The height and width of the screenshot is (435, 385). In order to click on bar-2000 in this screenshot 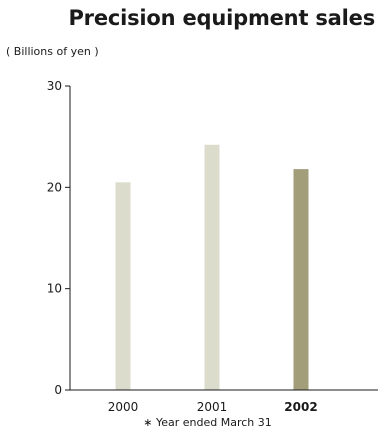, I will do `click(123, 286)`.